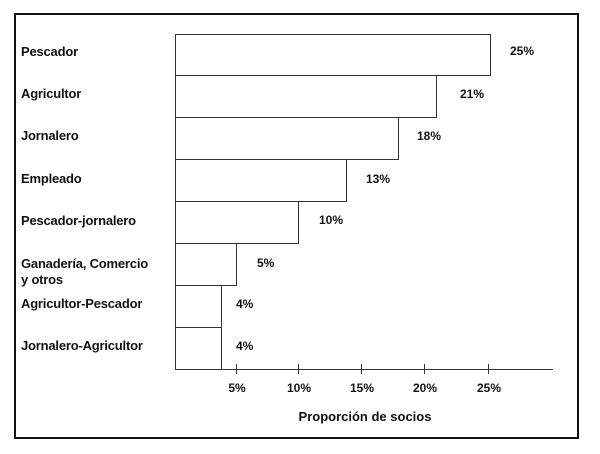 The width and height of the screenshot is (600, 454). Describe the element at coordinates (425, 388) in the screenshot. I see `x-tick-label-20: 20%` at that location.